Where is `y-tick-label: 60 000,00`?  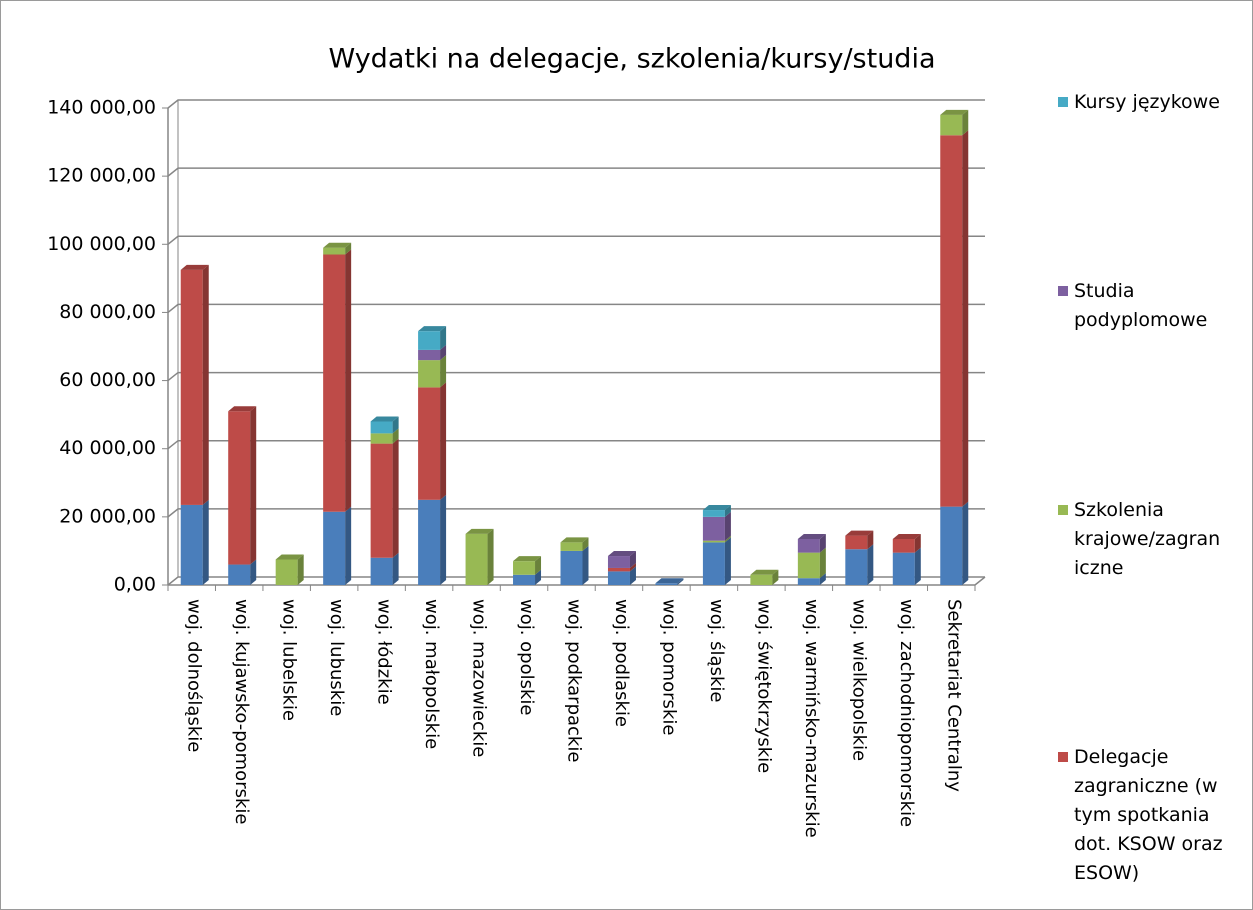 y-tick-label: 60 000,00 is located at coordinates (107, 380).